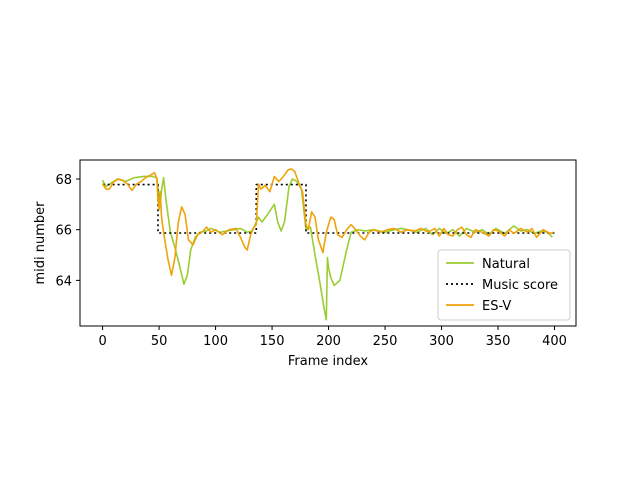  What do you see at coordinates (328, 361) in the screenshot?
I see `x-axis-label: Frame index` at bounding box center [328, 361].